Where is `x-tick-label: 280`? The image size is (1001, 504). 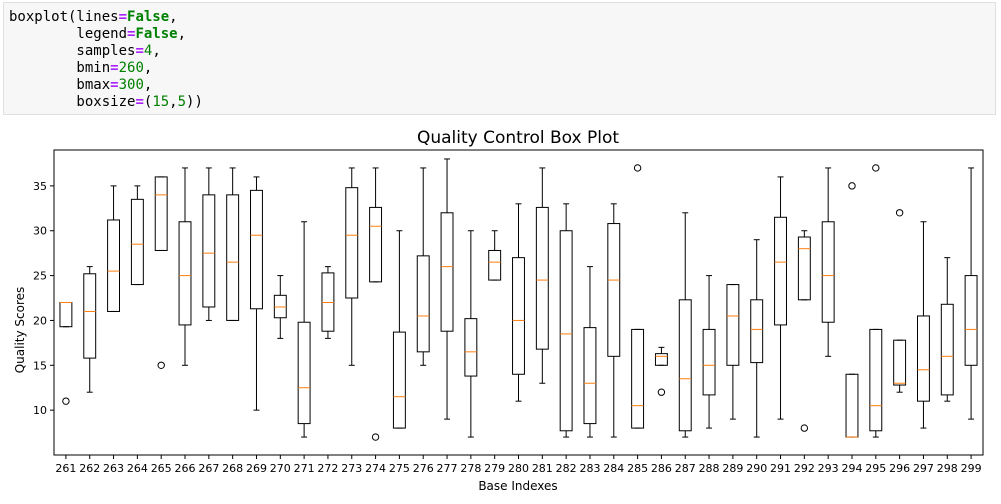
x-tick-label: 280 is located at coordinates (518, 468).